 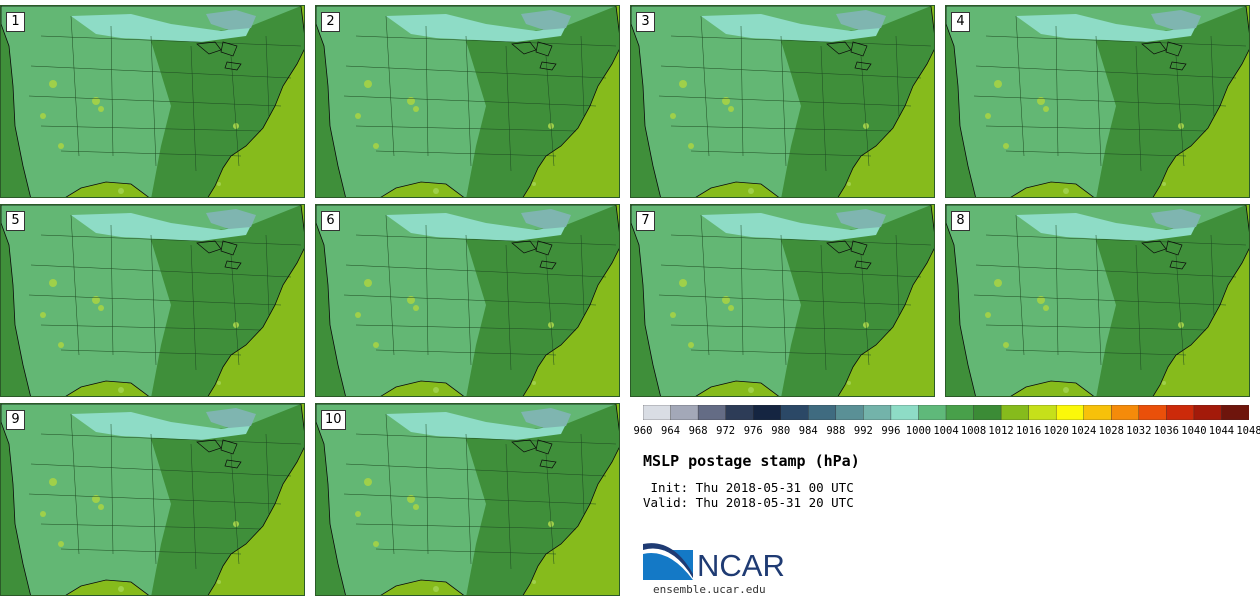 What do you see at coordinates (748, 487) in the screenshot?
I see `init-time: Init: Thu 2018-05-31 00 UTC` at bounding box center [748, 487].